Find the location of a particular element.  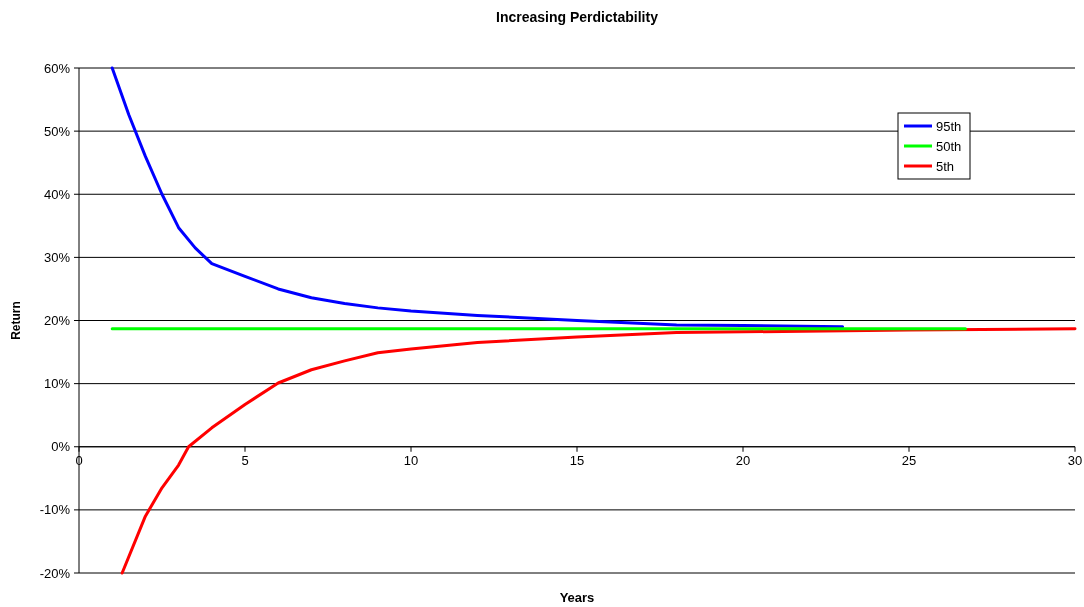

x-tick-label: 15 is located at coordinates (577, 460).